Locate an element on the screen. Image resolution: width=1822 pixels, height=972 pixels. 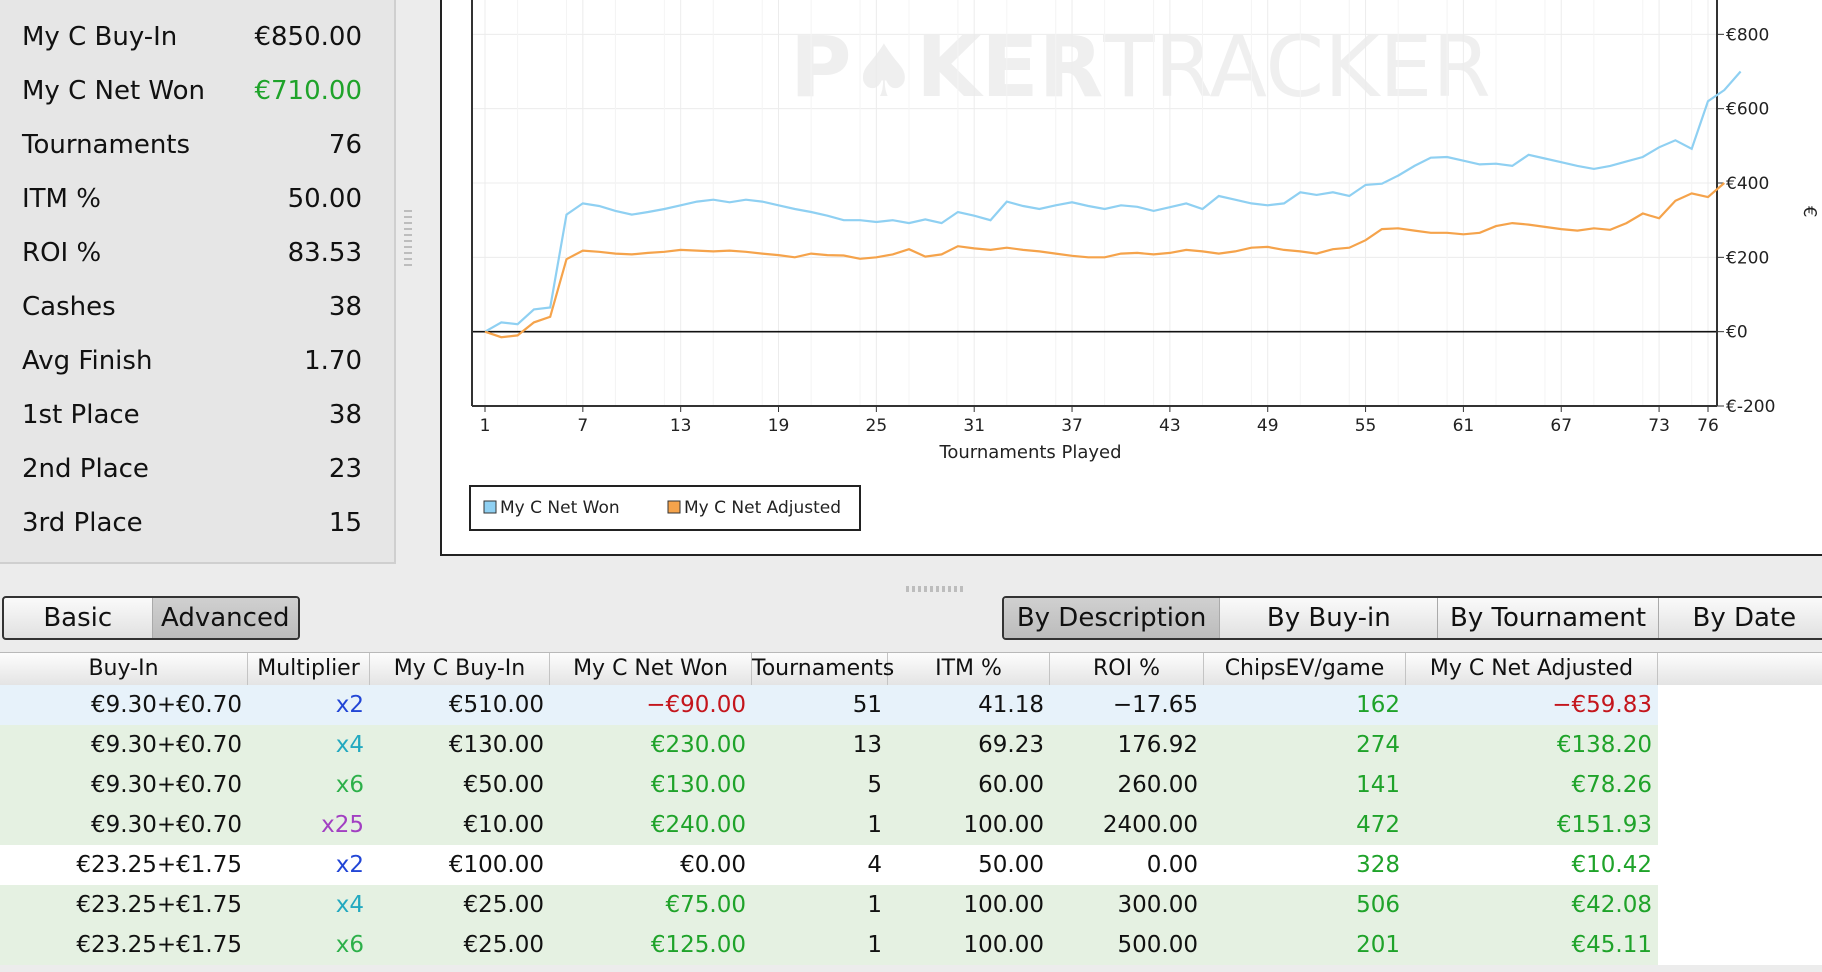
table-cell: €10.42 is located at coordinates (1611, 865).